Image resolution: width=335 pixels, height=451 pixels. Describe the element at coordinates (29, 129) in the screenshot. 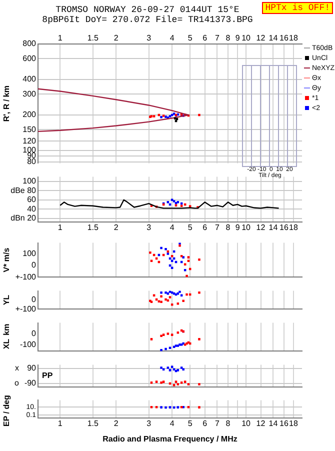

I see `y-tick-label: 150` at that location.